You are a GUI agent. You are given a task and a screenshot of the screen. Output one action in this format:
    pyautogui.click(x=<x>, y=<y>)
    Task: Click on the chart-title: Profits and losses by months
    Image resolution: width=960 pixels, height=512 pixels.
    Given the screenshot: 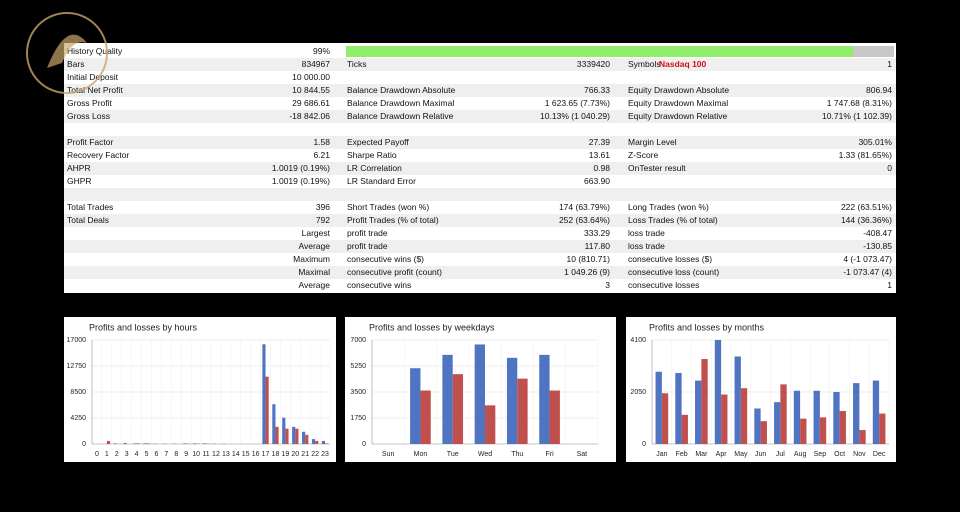 What is the action you would take?
    pyautogui.click(x=707, y=327)
    